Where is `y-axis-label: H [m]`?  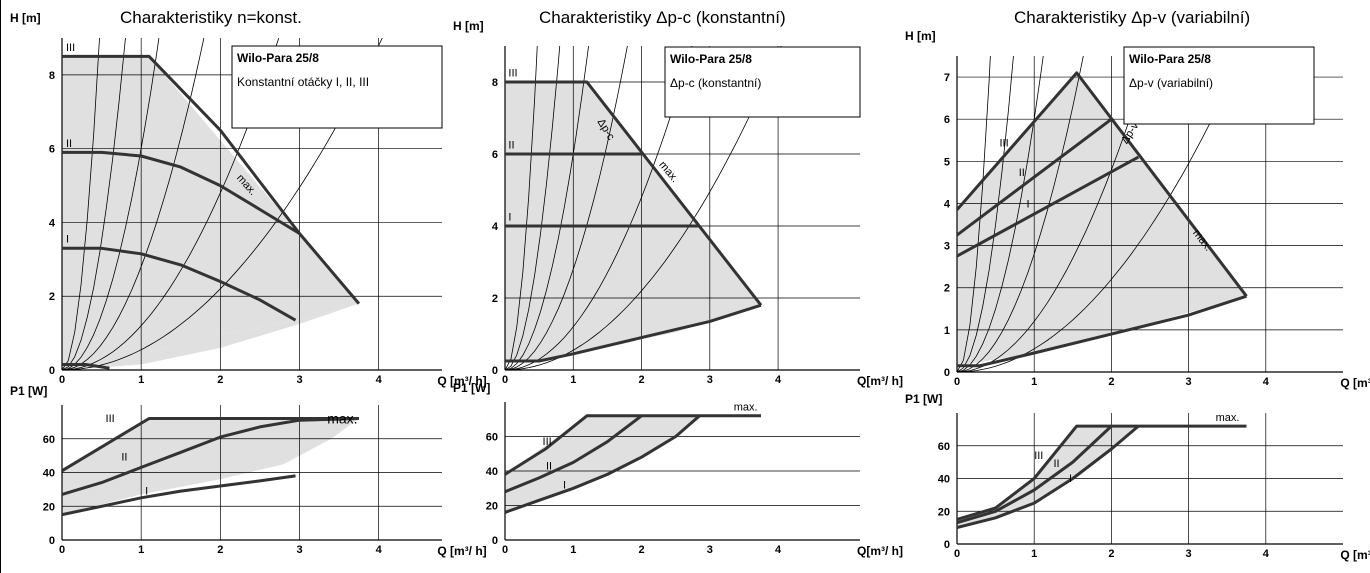 y-axis-label: H [m] is located at coordinates (468, 26).